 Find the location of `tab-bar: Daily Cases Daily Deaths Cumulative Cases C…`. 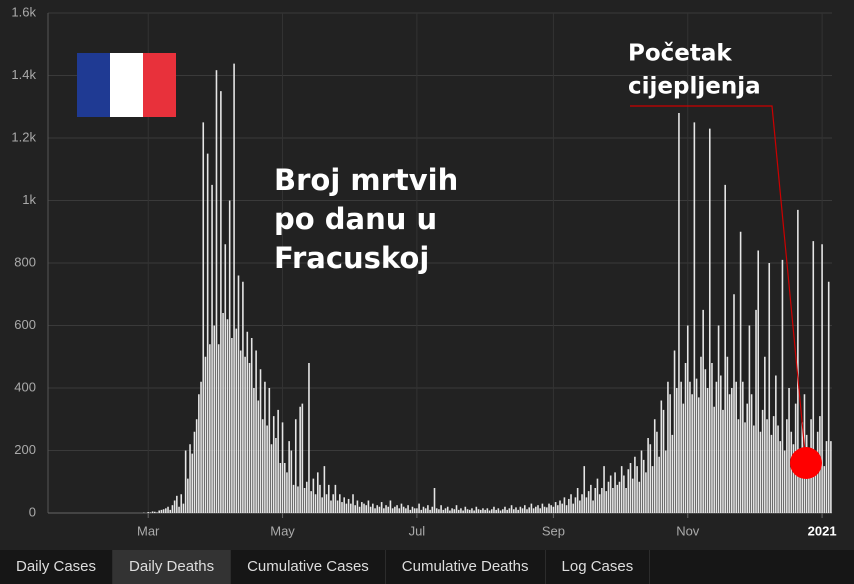

tab-bar: Daily Cases Daily Deaths Cumulative Cases C… is located at coordinates (427, 567).